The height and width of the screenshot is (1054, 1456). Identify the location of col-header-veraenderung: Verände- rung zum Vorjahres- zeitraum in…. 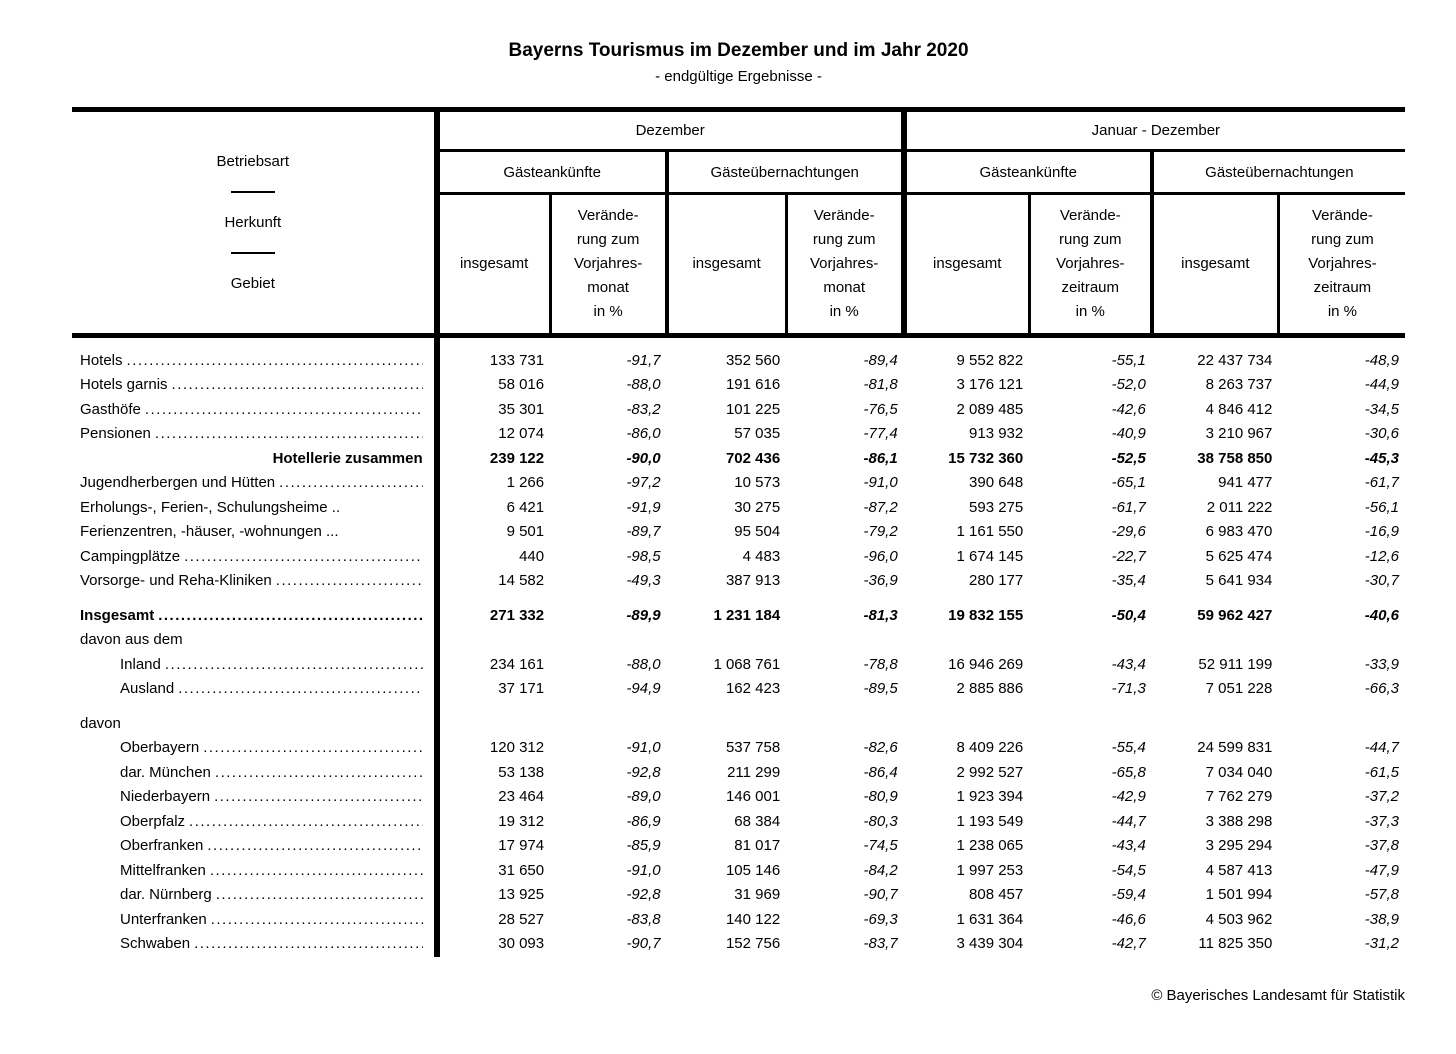
(1091, 265).